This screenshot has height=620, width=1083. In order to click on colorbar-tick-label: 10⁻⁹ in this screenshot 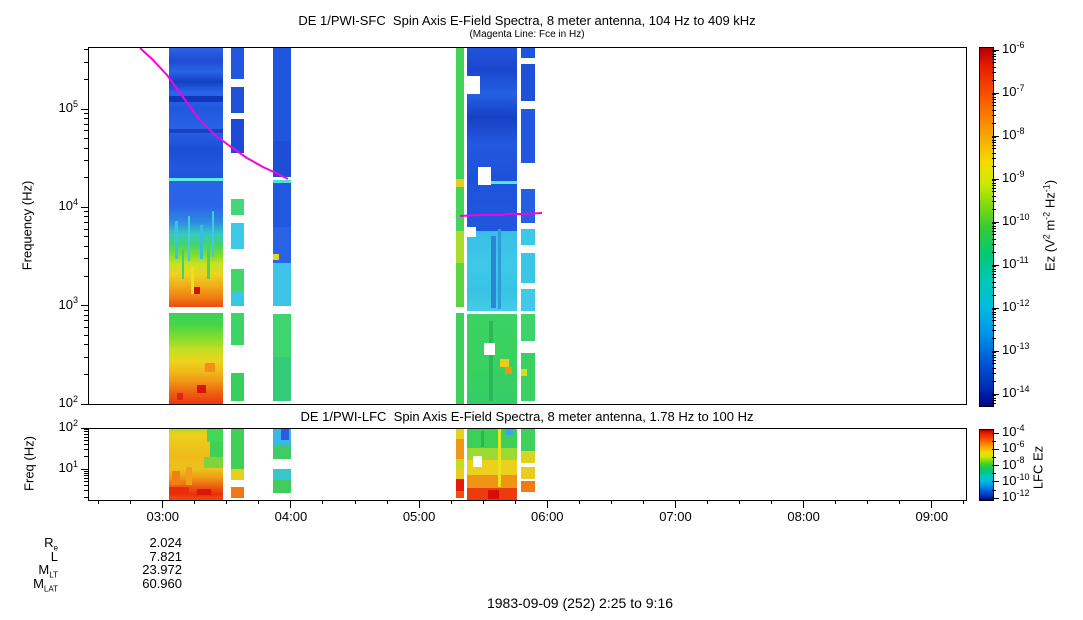, I will do `click(1013, 176)`.